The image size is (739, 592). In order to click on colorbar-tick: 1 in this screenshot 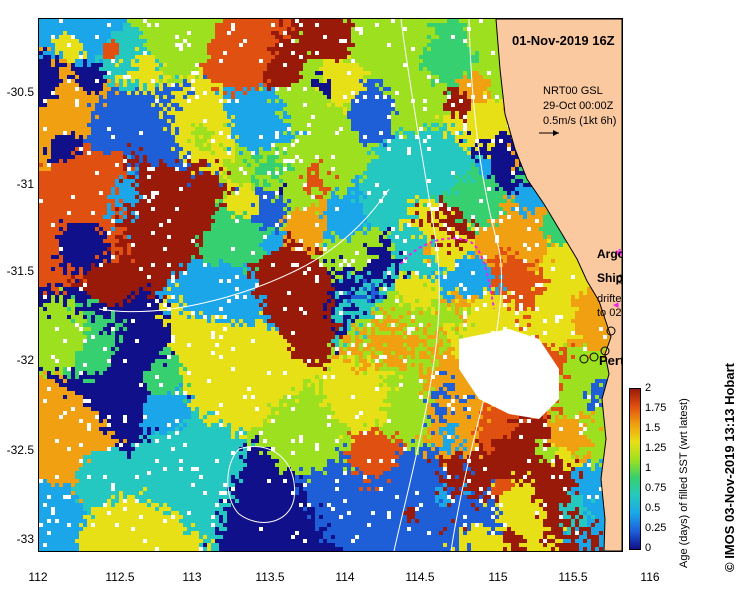, I will do `click(648, 468)`.